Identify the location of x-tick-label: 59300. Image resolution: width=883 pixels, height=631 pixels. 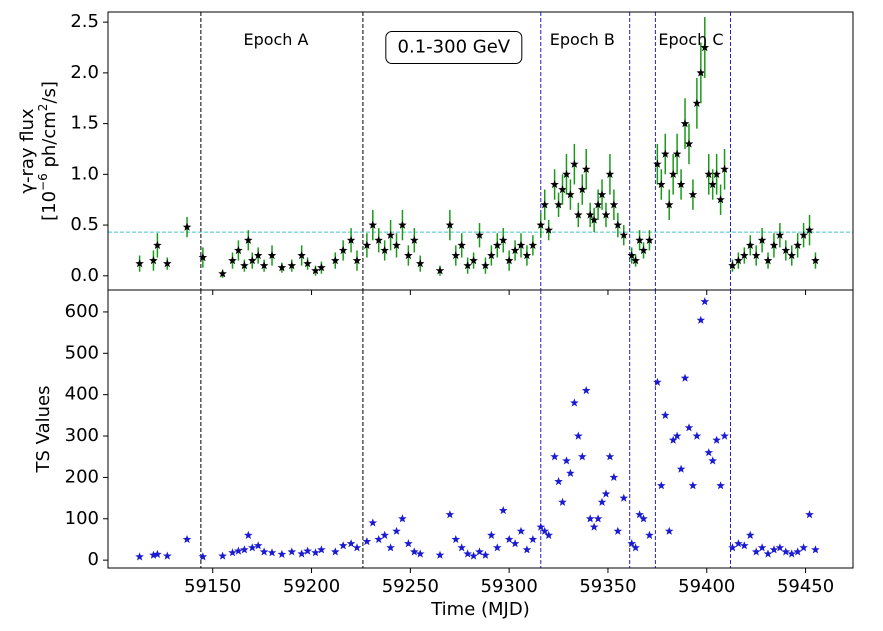
(509, 586).